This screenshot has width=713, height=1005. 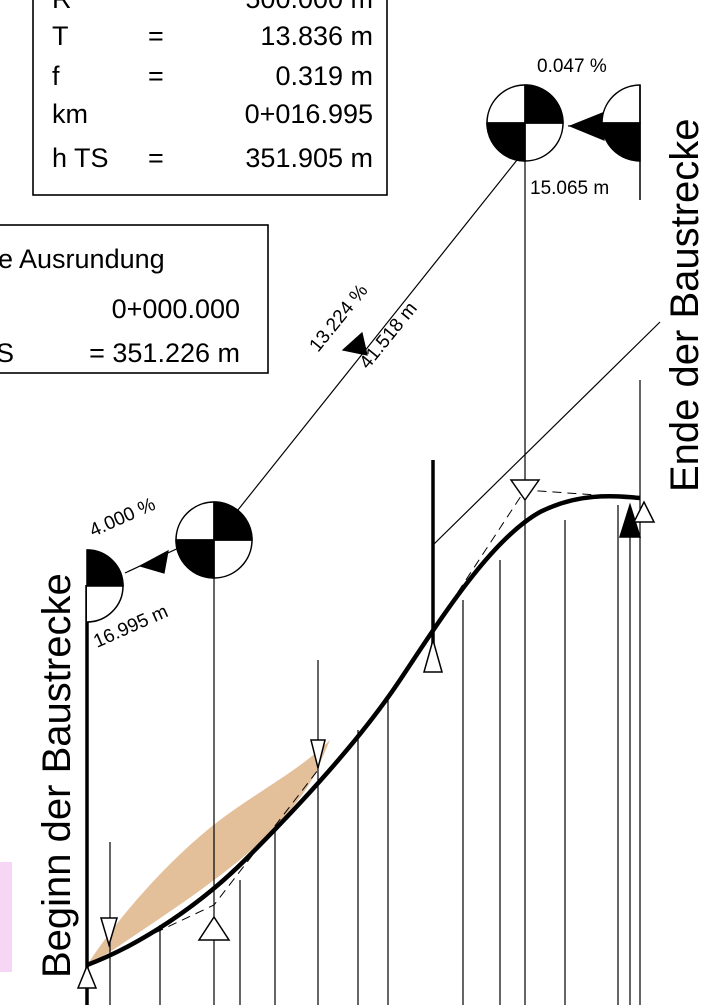 What do you see at coordinates (316, 36) in the screenshot?
I see `row-value: 13.836 m` at bounding box center [316, 36].